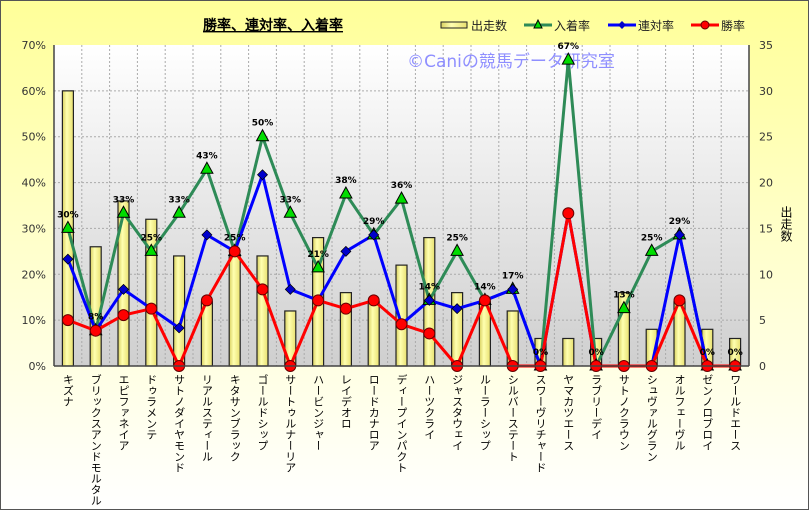 Image resolution: width=809 pixels, height=511 pixels. I want to click on legend-swatch-bar, so click(454, 25).